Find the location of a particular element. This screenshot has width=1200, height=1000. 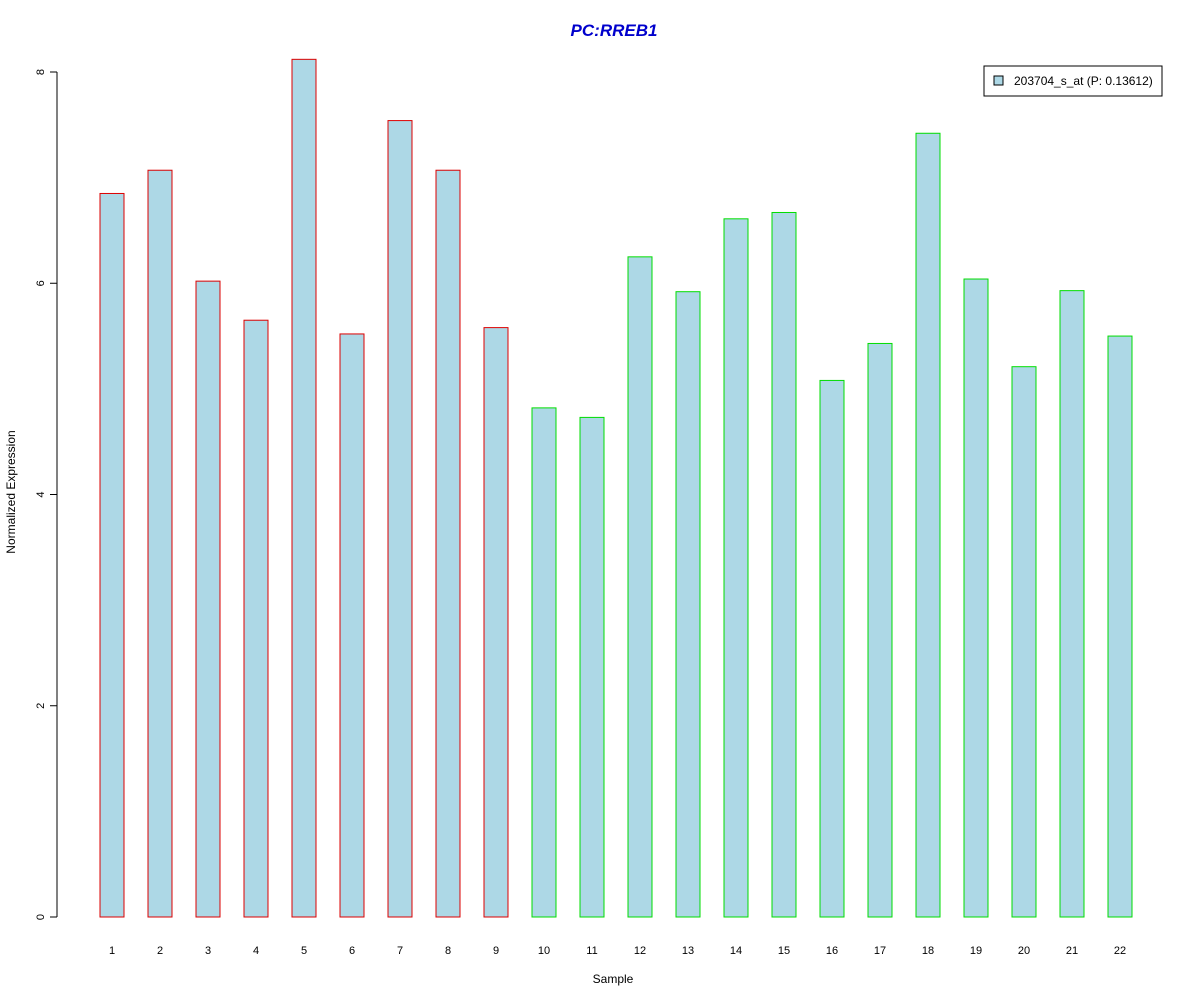

x-tick-label: 14 is located at coordinates (736, 951).